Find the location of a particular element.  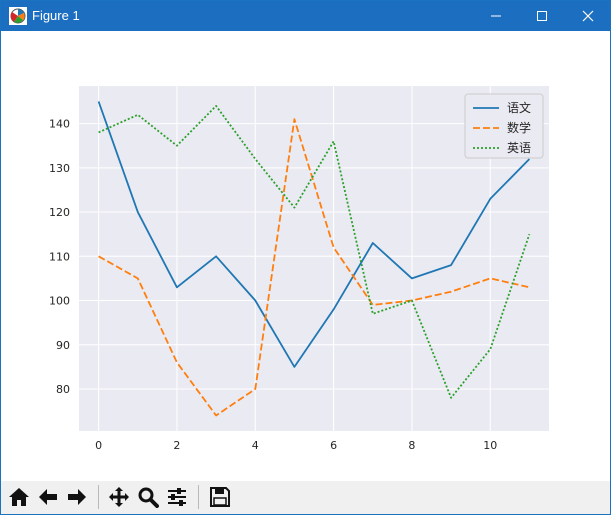

legend-label: 语文 is located at coordinates (519, 107).